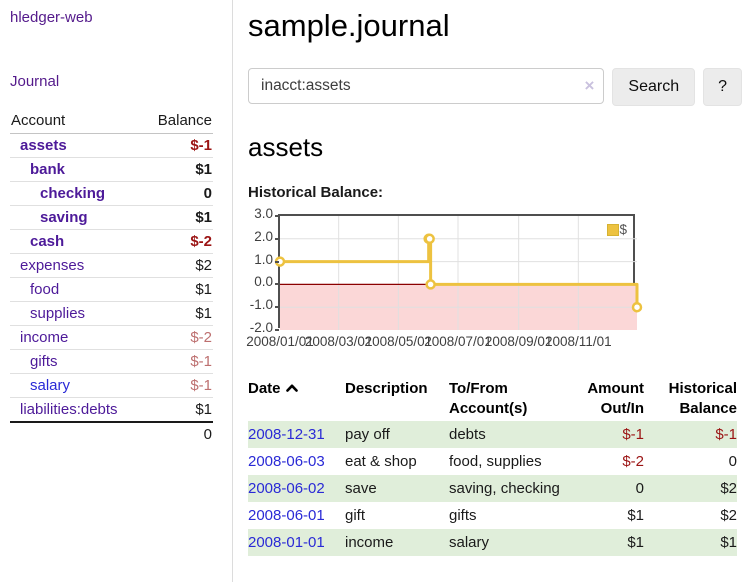 This screenshot has height=582, width=742. I want to click on account-cell: gifts, so click(77, 361).